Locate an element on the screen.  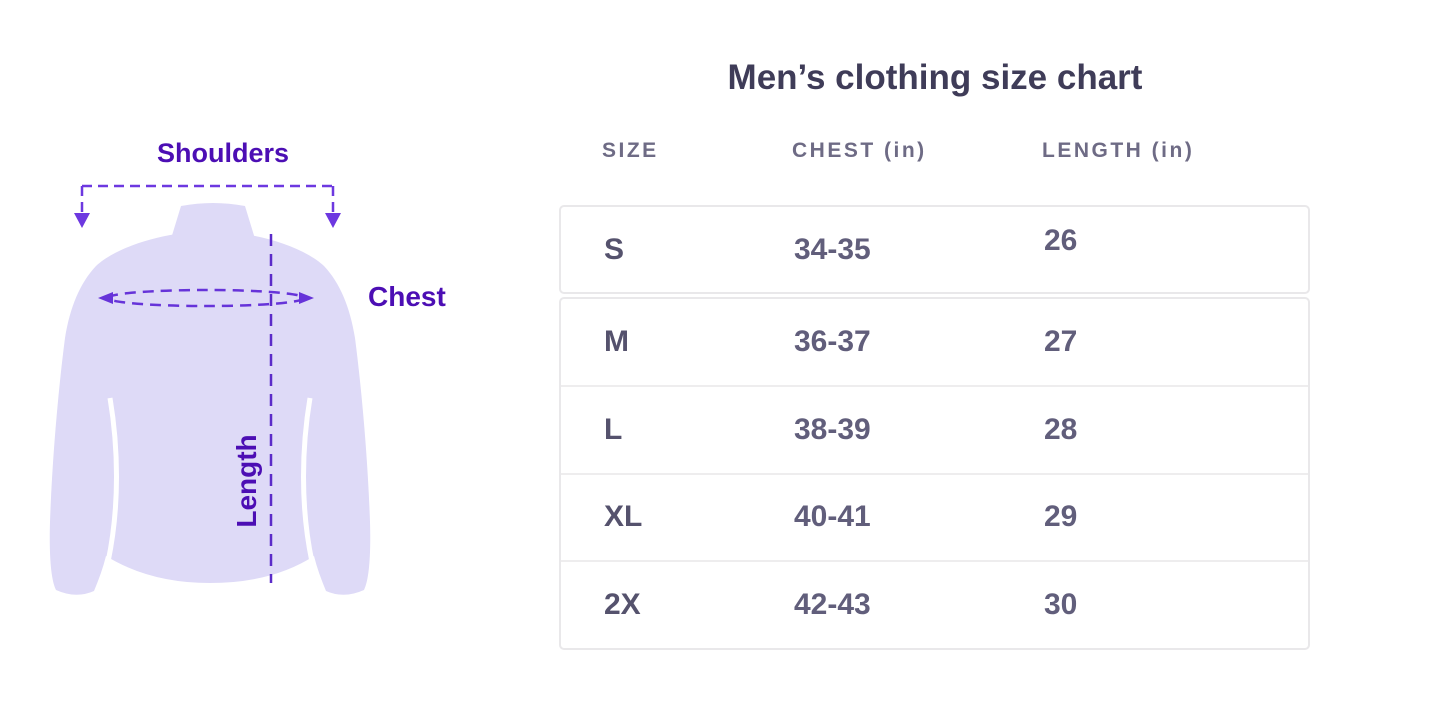
cell-chest: 38-39 is located at coordinates (832, 429).